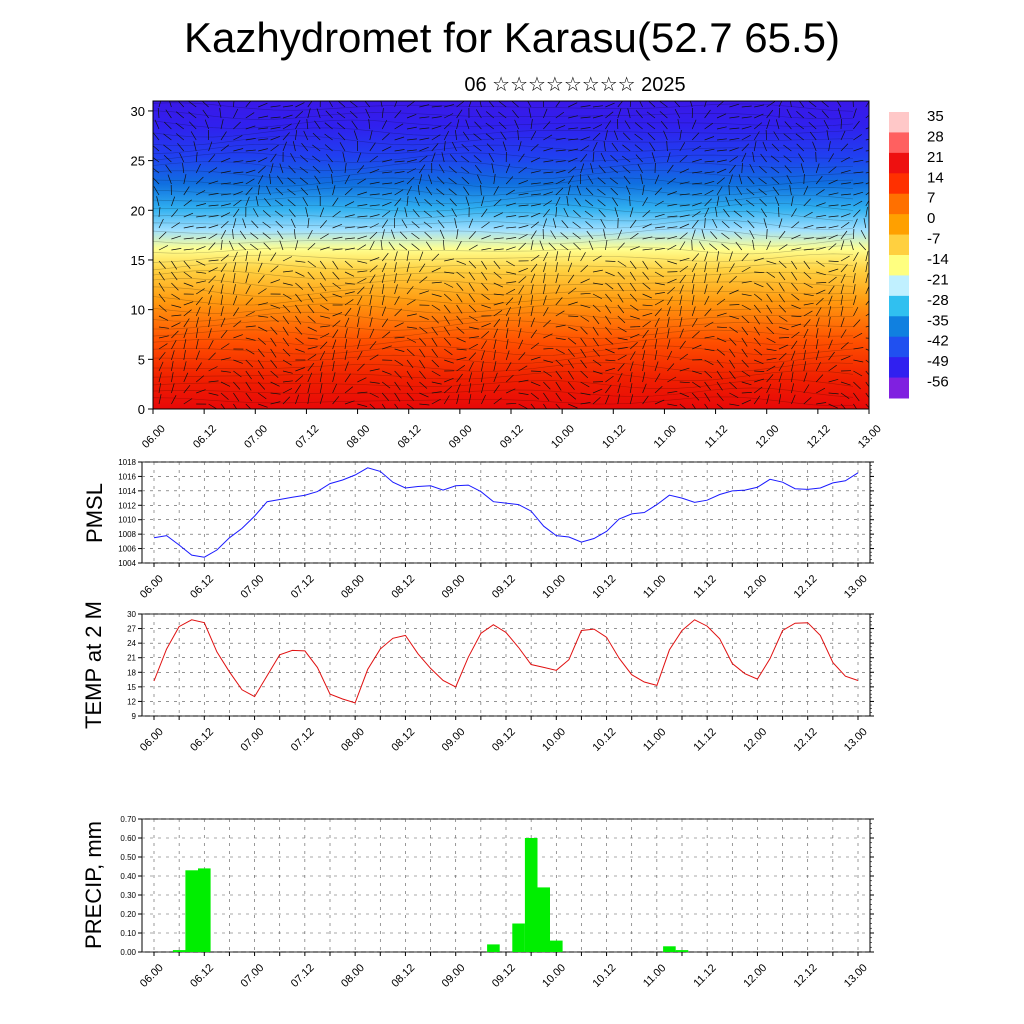 The image size is (1024, 1024). I want to click on pmsl-line, so click(506, 512).